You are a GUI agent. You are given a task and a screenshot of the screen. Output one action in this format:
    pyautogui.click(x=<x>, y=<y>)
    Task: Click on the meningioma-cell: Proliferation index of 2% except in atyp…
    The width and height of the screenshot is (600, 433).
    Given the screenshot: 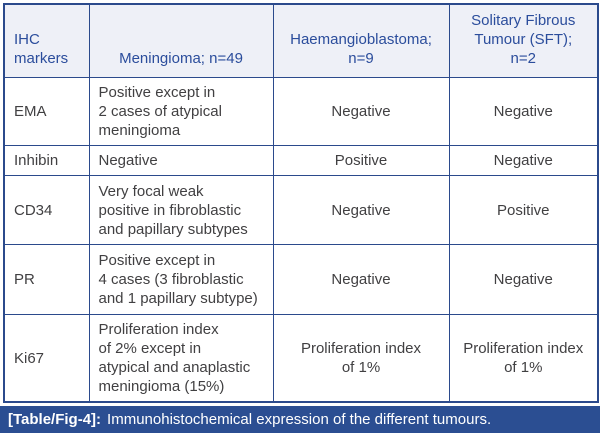 What is the action you would take?
    pyautogui.click(x=181, y=358)
    